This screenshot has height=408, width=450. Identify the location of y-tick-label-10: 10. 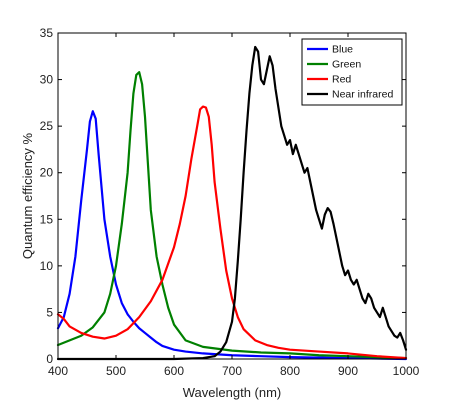
(47, 266).